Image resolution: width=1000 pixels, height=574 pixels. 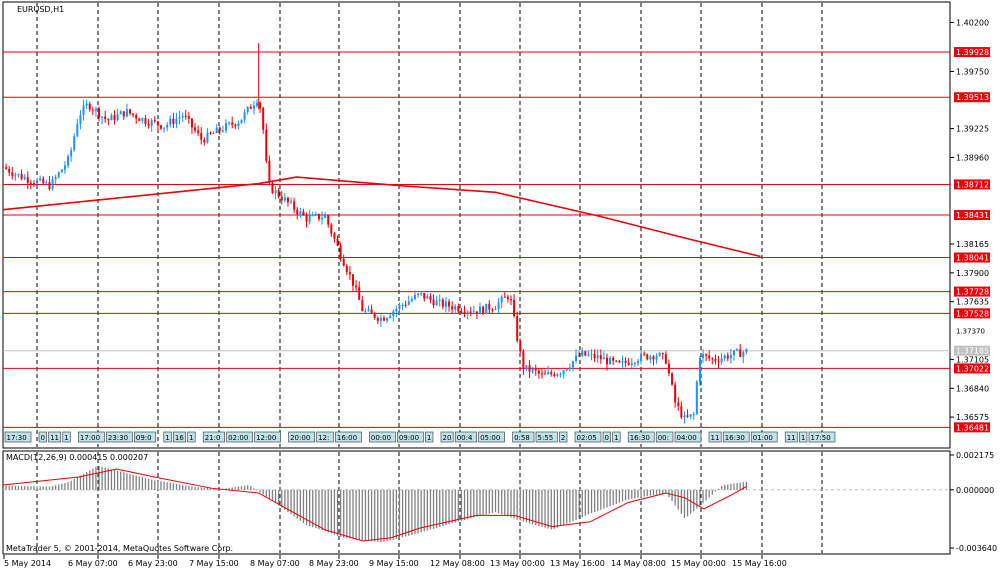 I want to click on event-marker-label: 09:0, so click(x=144, y=438).